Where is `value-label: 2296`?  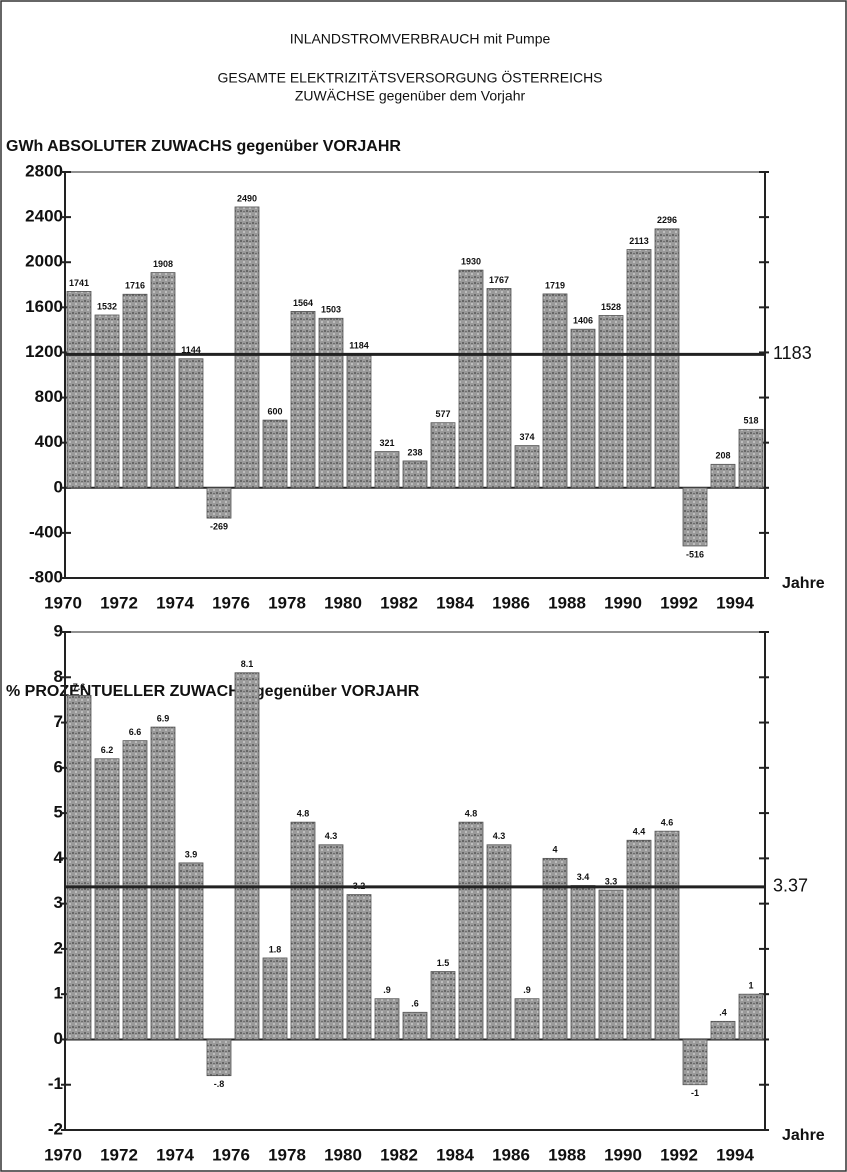 value-label: 2296 is located at coordinates (667, 220).